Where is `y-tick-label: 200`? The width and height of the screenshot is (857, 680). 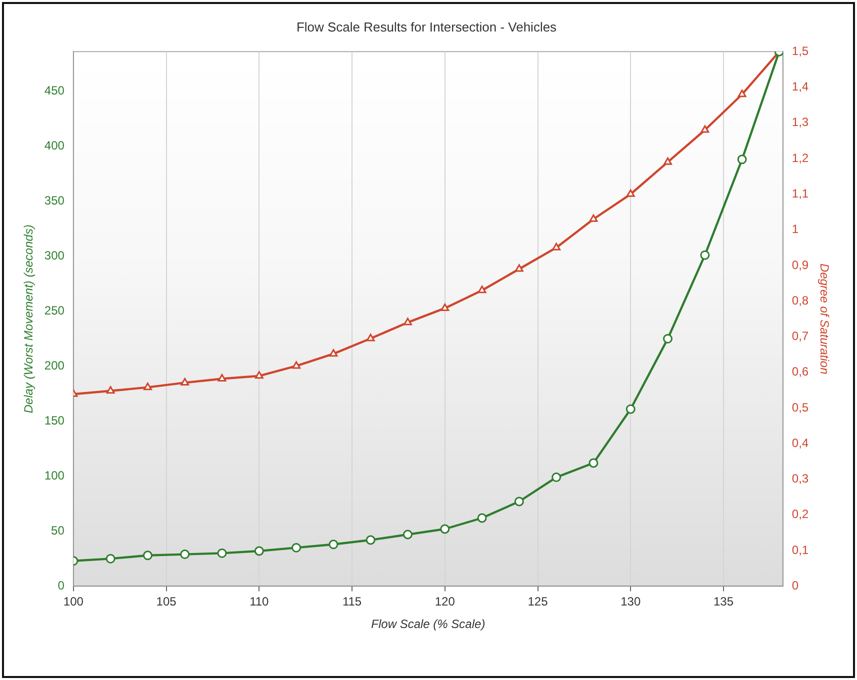 y-tick-label: 200 is located at coordinates (54, 365).